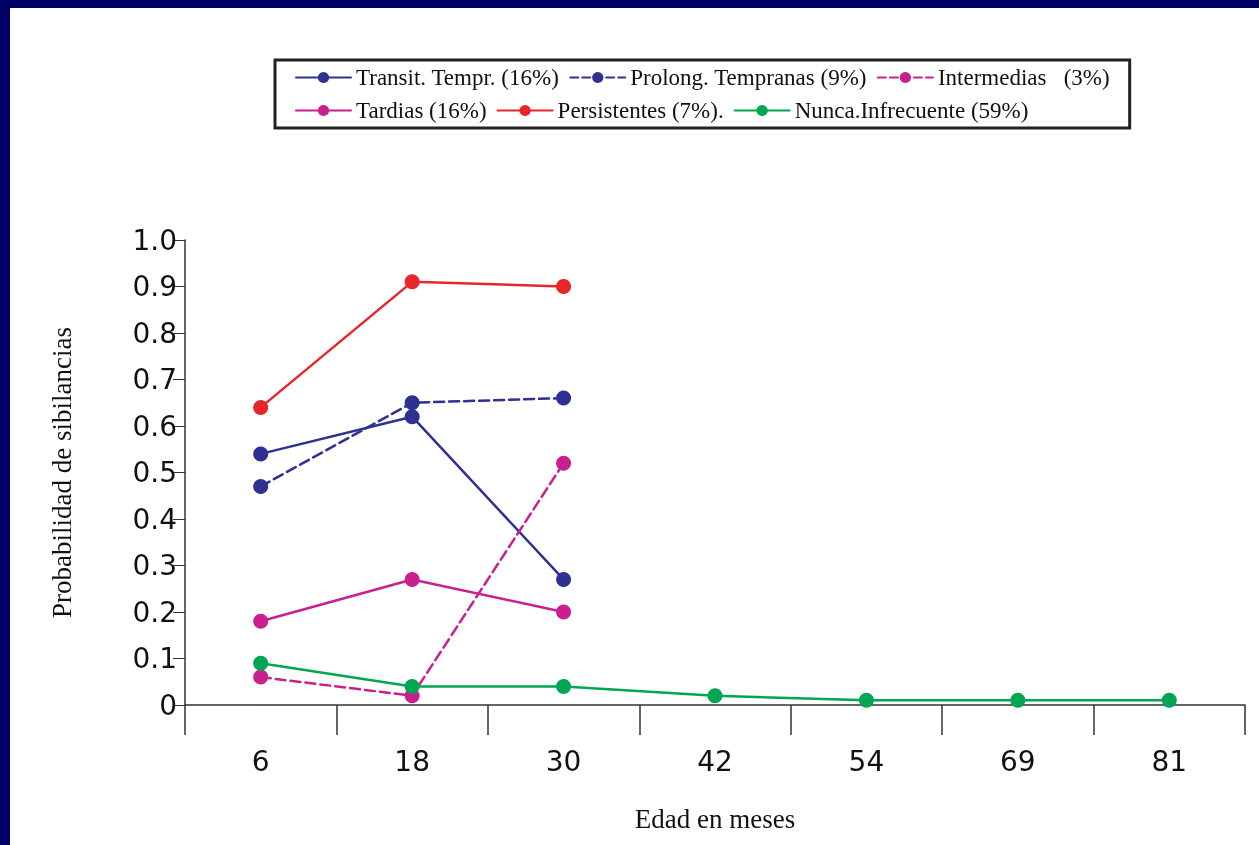  What do you see at coordinates (154, 658) in the screenshot?
I see `y-tick-label: 0.1` at bounding box center [154, 658].